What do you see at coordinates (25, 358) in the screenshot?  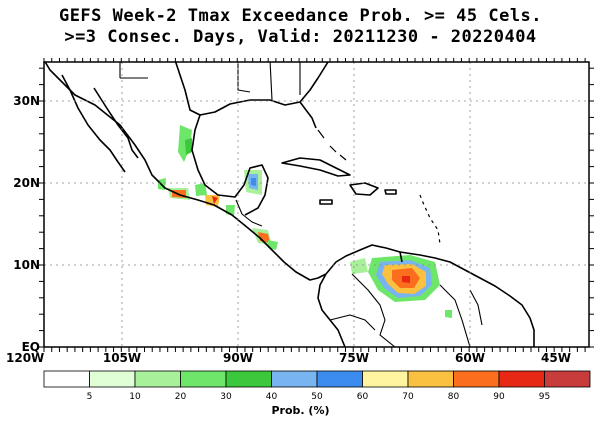 I see `lon-label-120w: 120W` at bounding box center [25, 358].